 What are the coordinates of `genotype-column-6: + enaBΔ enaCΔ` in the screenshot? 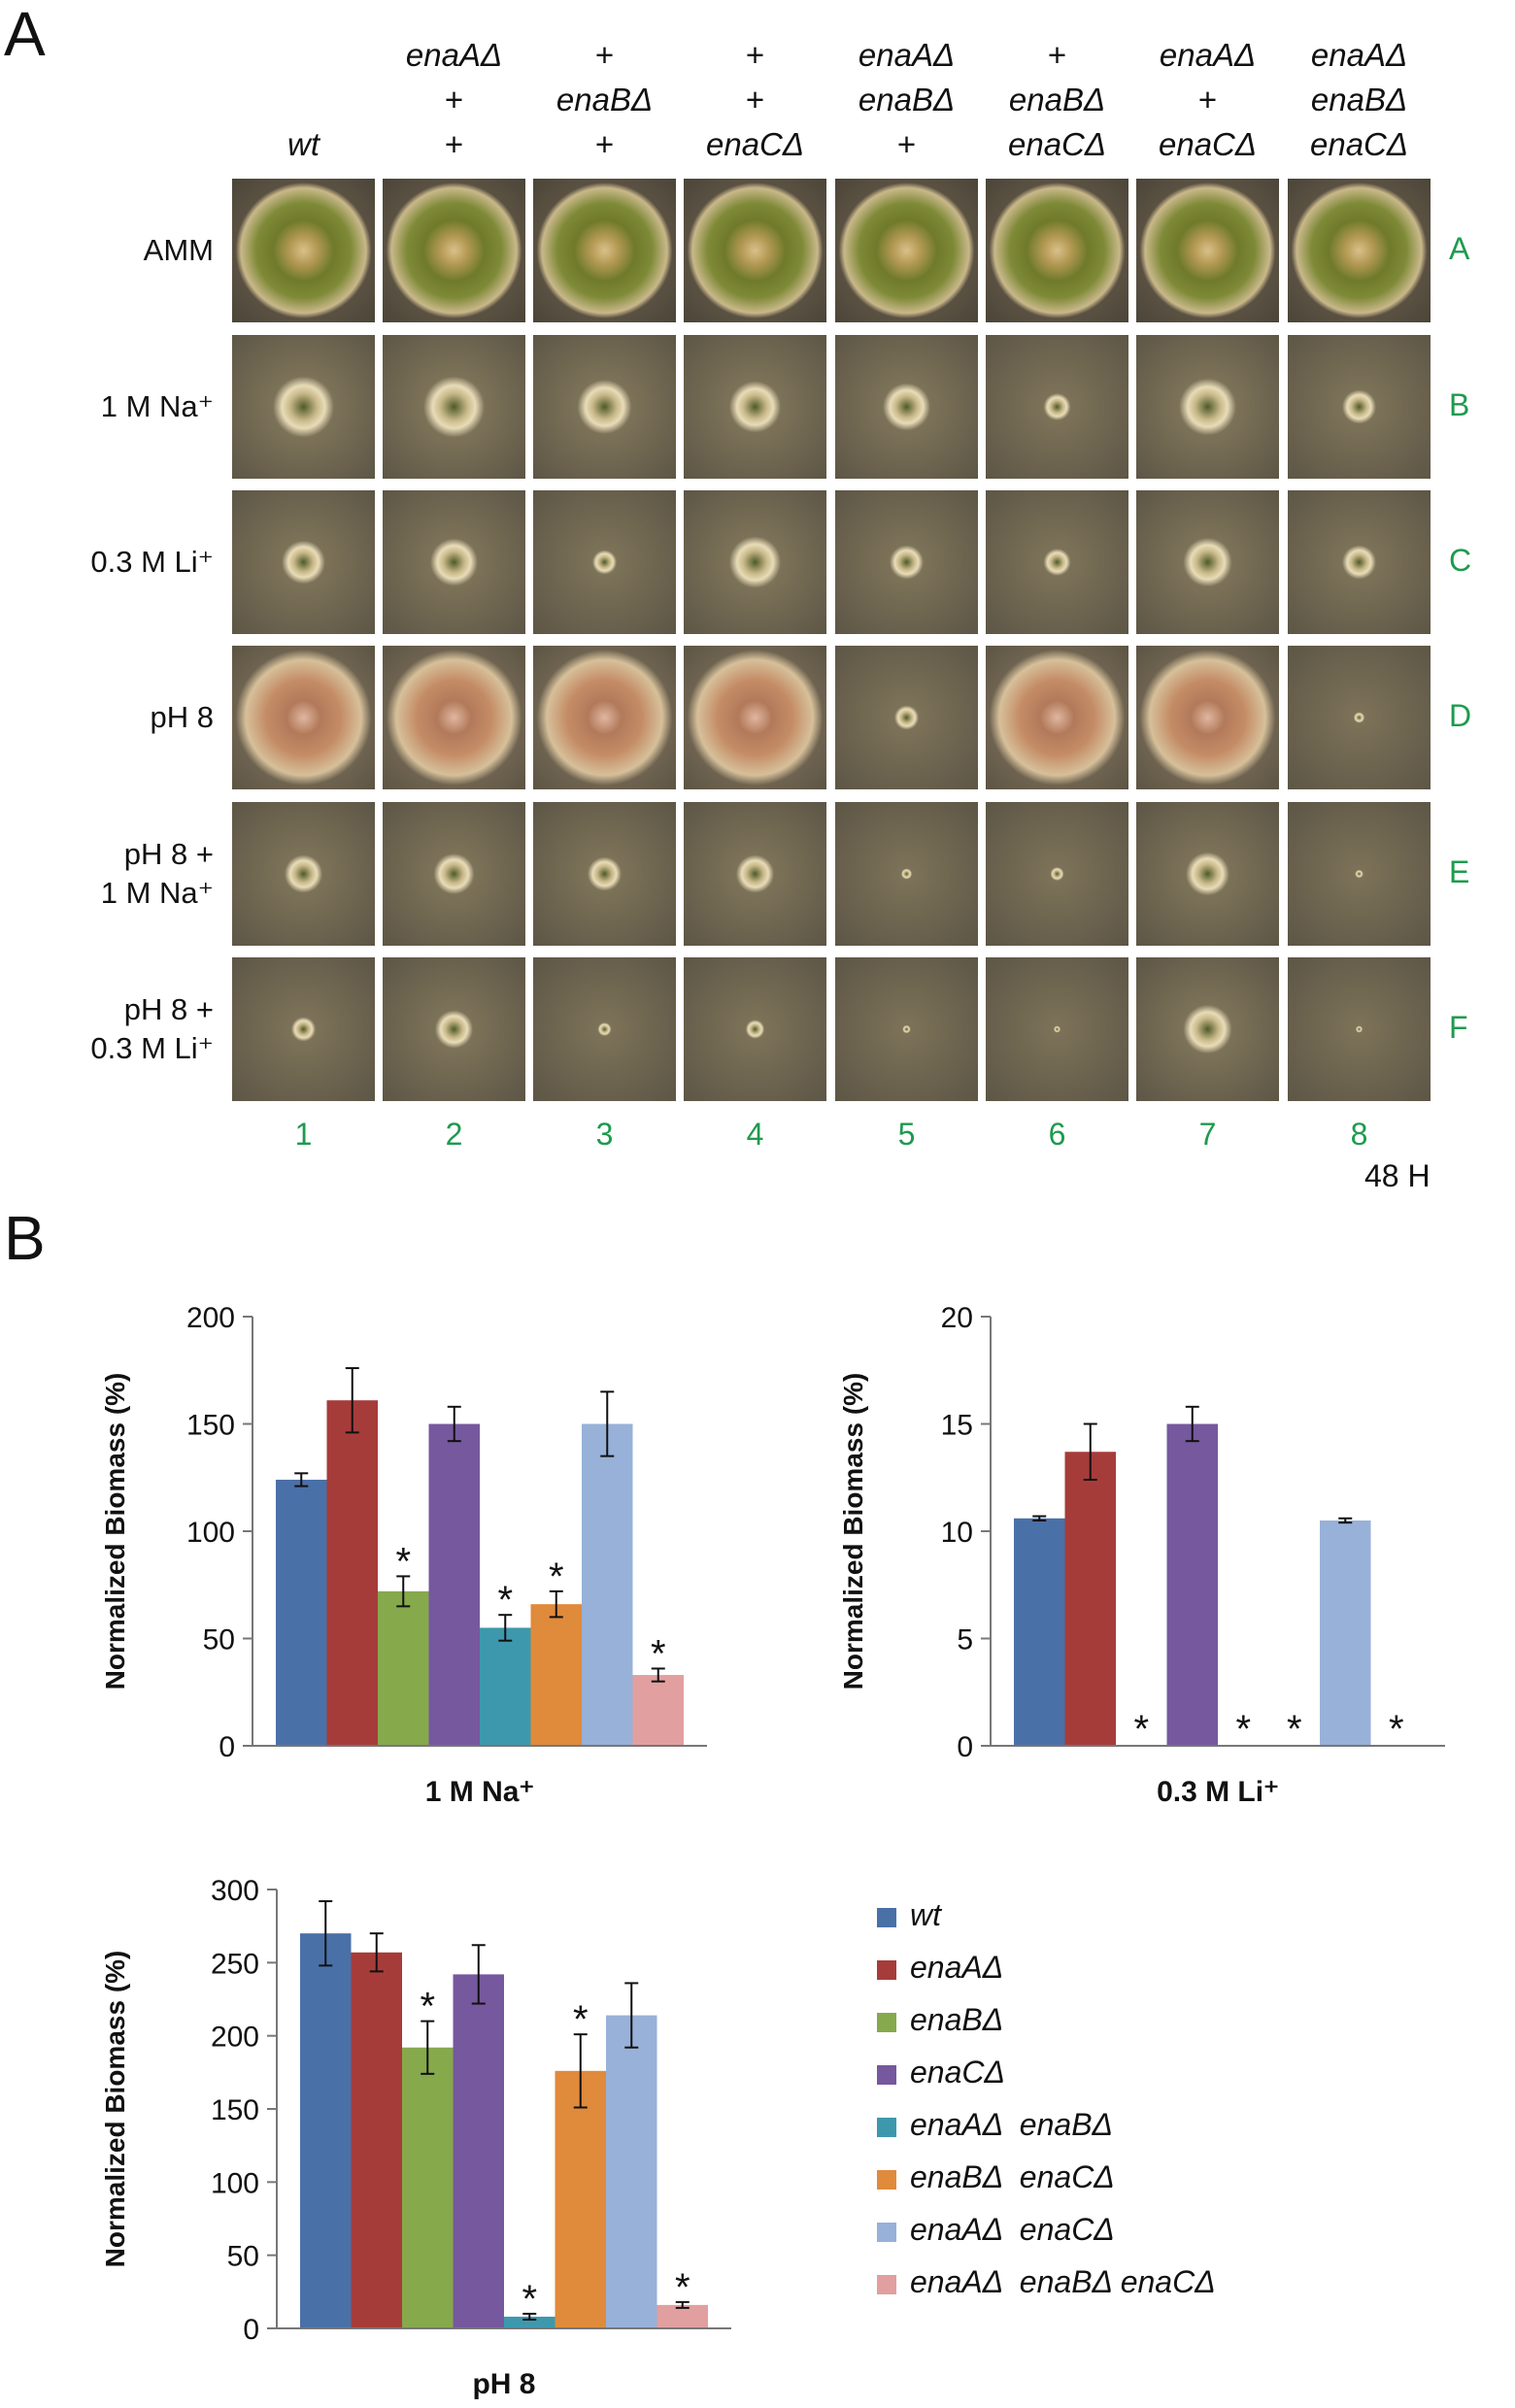 It's located at (1057, 100).